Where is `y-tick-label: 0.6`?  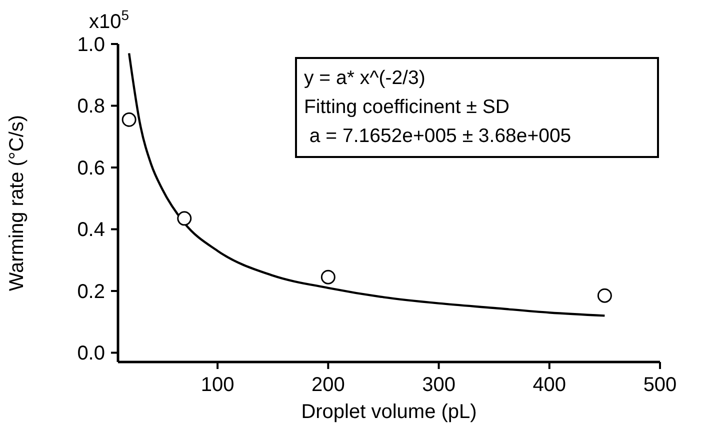
y-tick-label: 0.6 is located at coordinates (91, 168).